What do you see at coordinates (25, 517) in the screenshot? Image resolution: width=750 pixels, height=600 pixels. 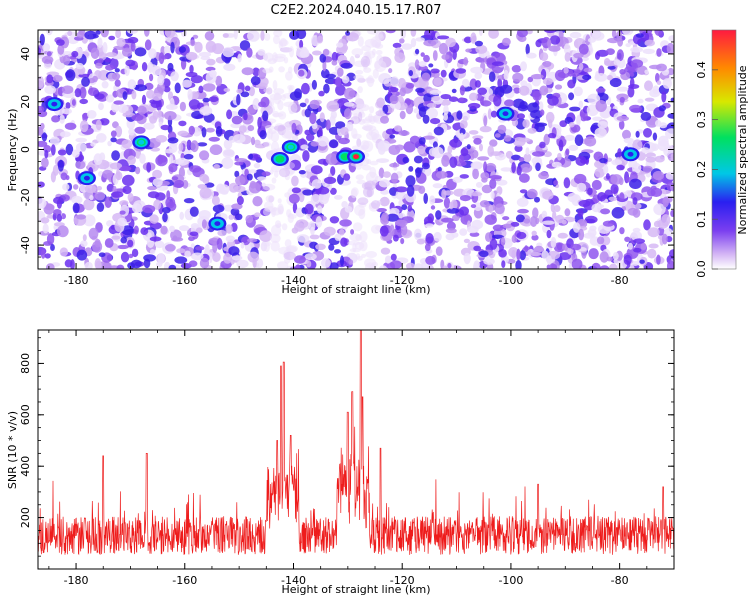 I see `y-tick-label: 200` at bounding box center [25, 517].